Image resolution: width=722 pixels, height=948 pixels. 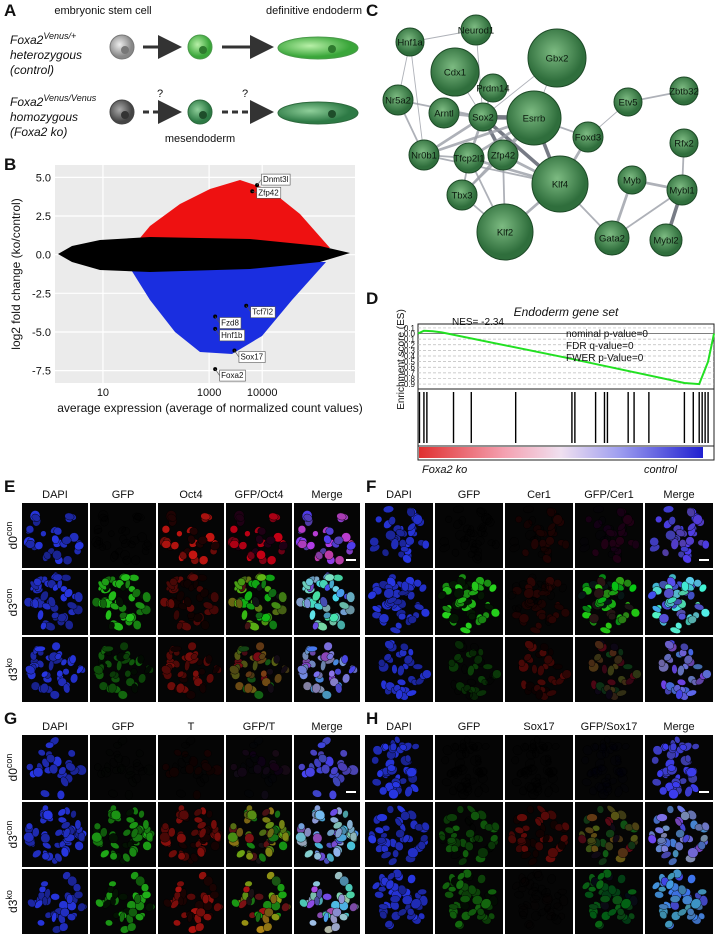 What do you see at coordinates (12, 536) in the screenshot?
I see `row-label: d0con` at bounding box center [12, 536].